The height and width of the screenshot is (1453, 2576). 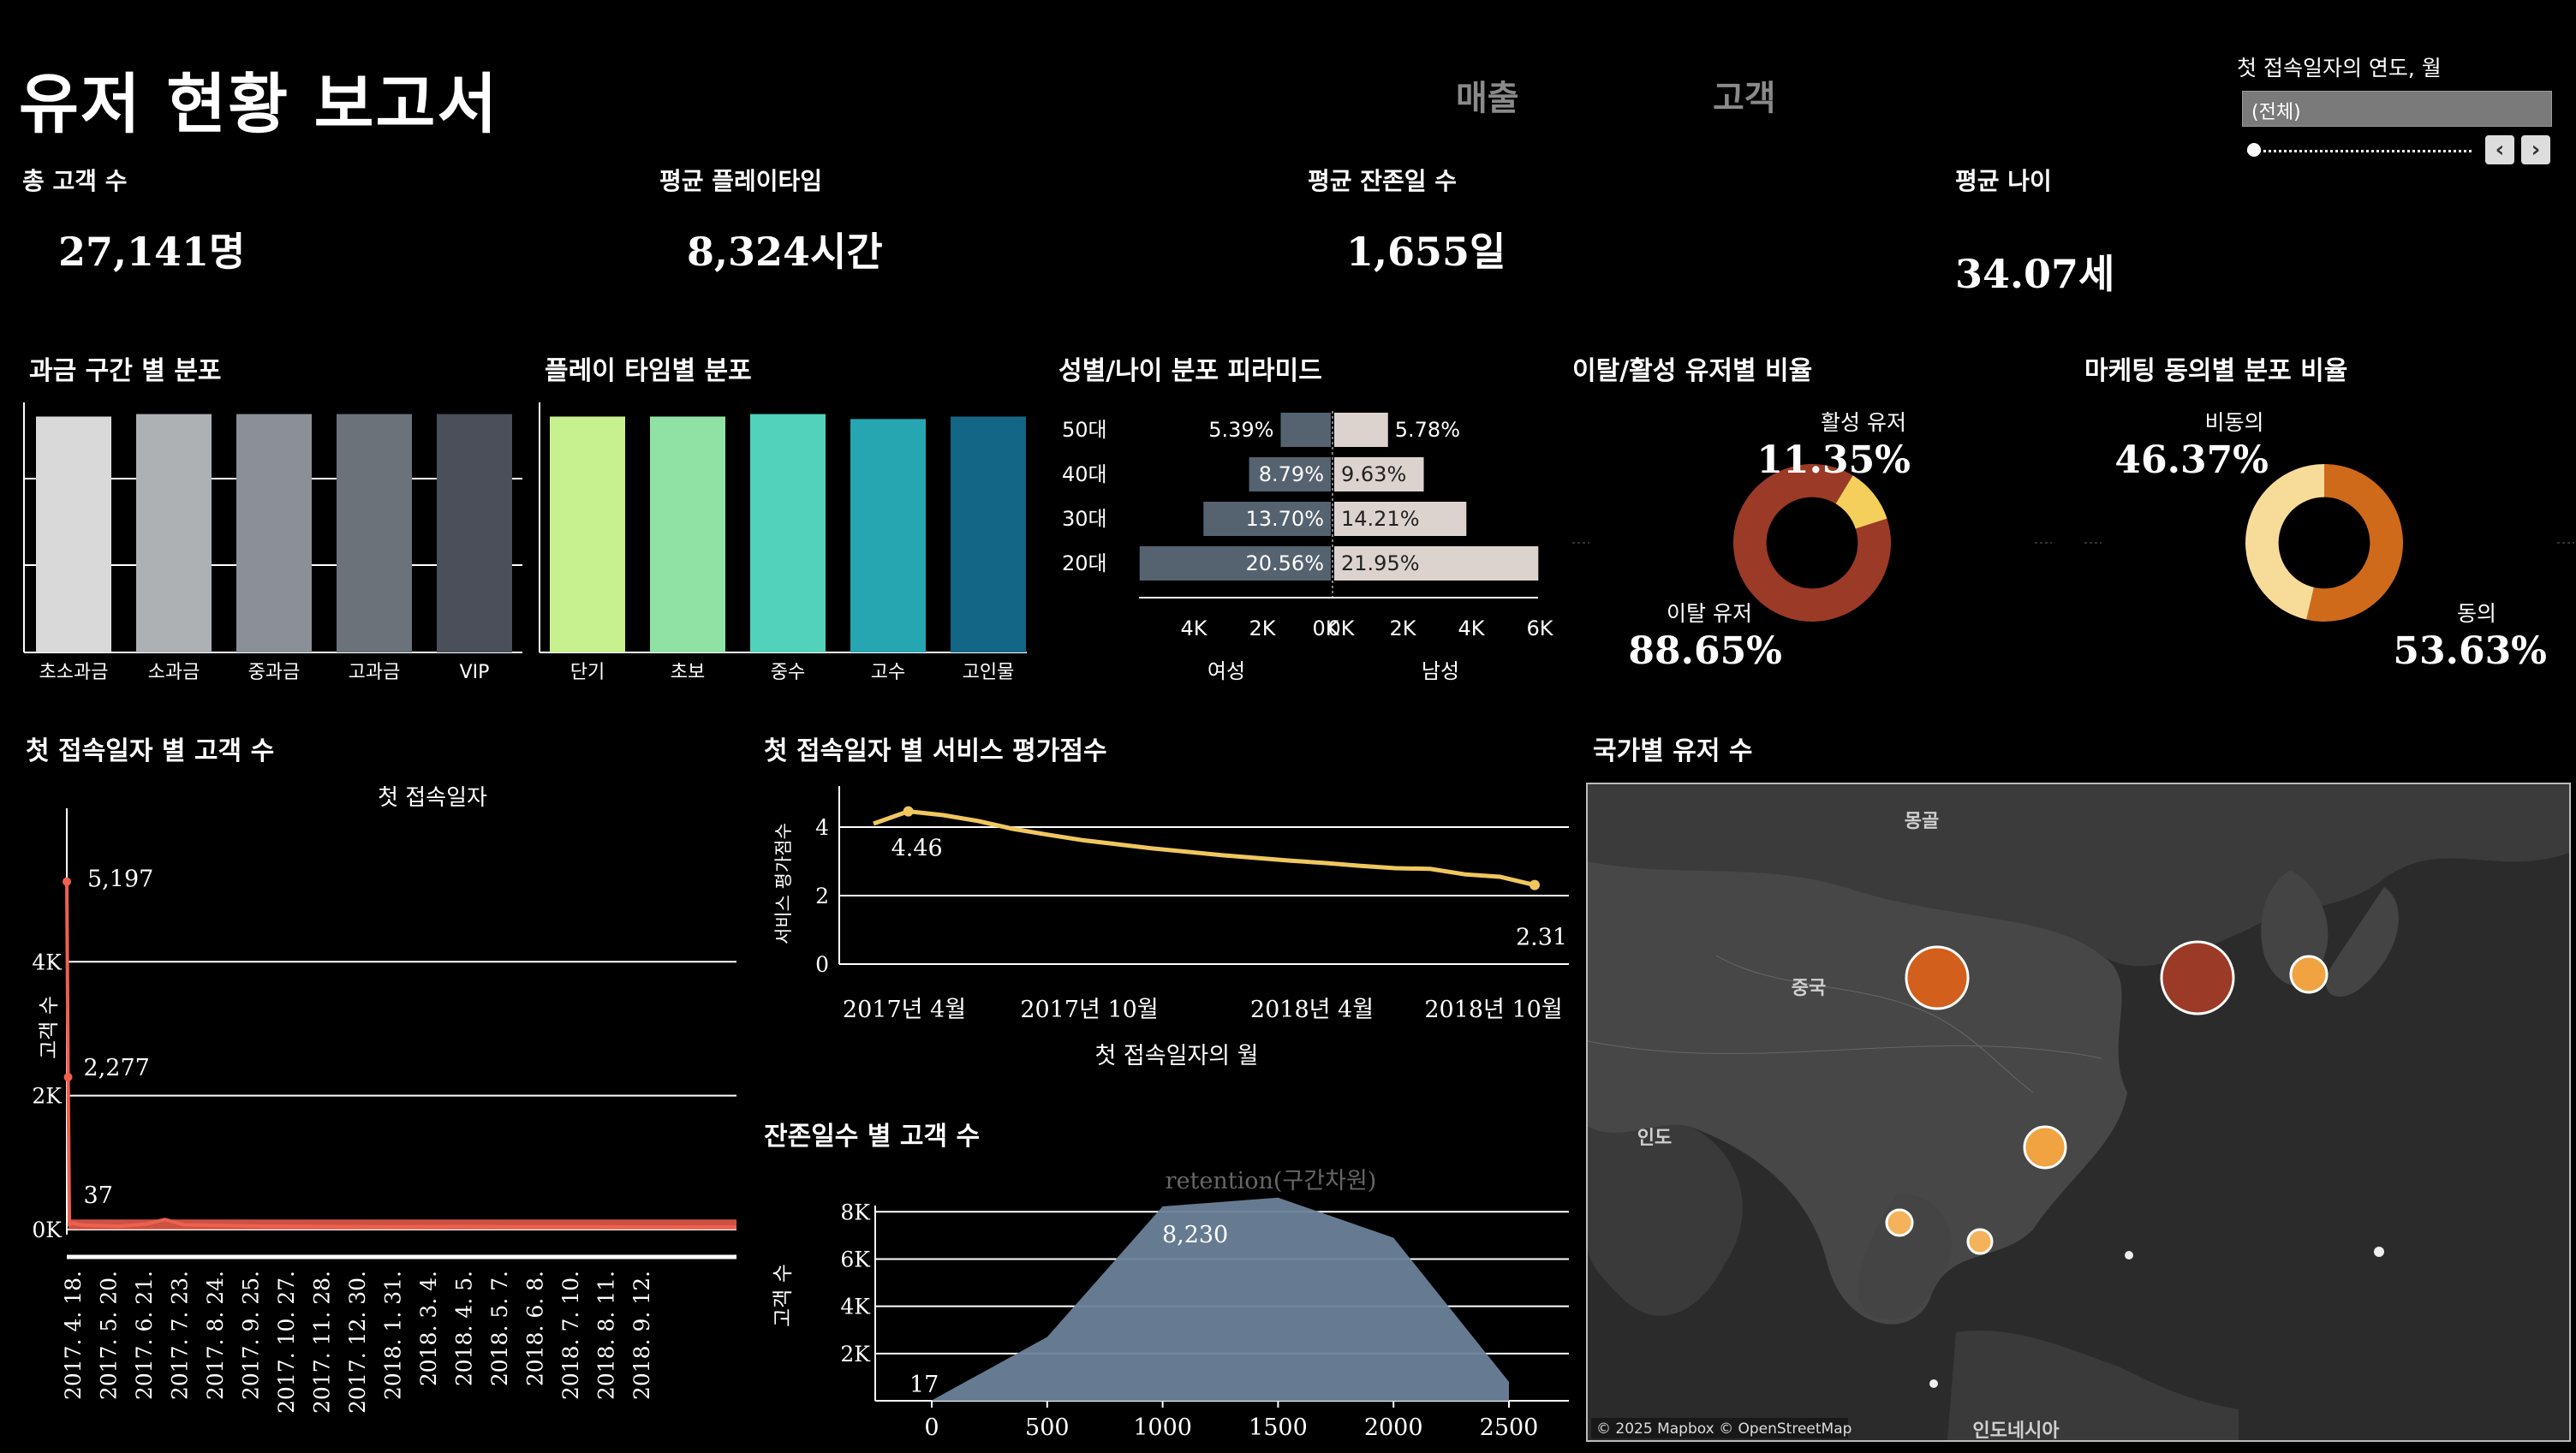 What do you see at coordinates (432, 798) in the screenshot?
I see `firstvisit-subtitle: 첫 접속일자` at bounding box center [432, 798].